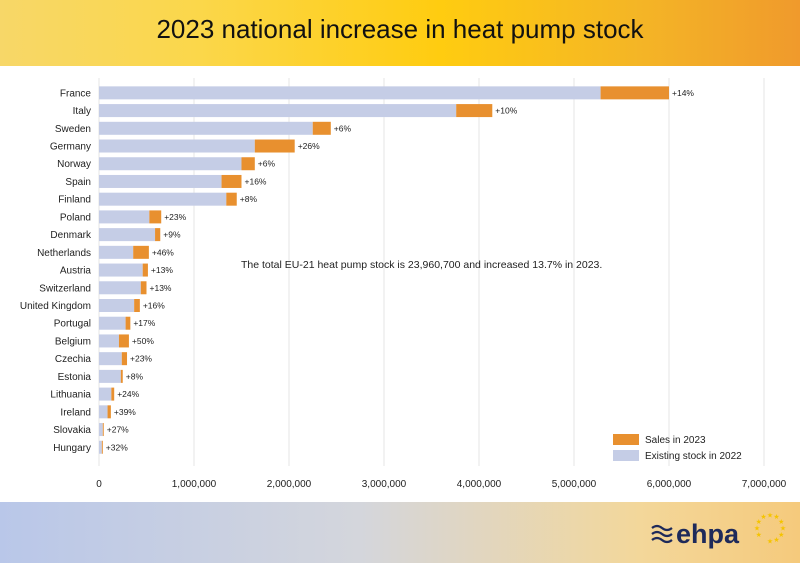 This screenshot has height=563, width=800. I want to click on category-label: Hungary, so click(72, 448).